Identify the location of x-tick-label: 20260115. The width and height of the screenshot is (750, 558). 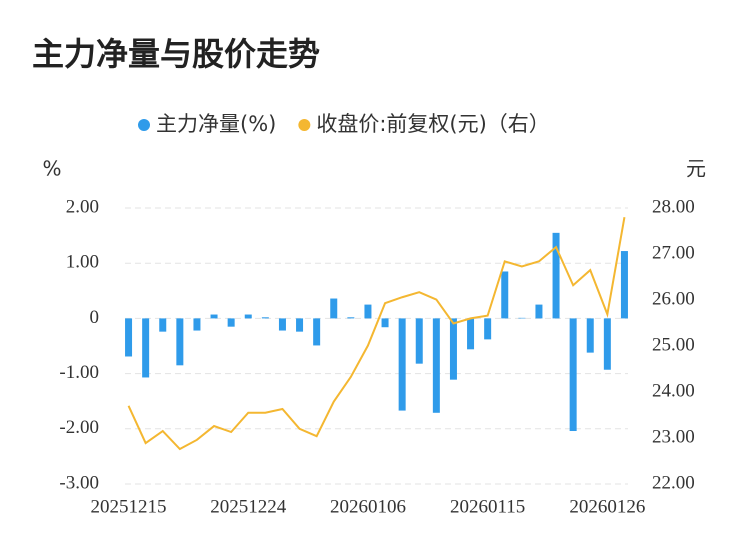
(487, 506).